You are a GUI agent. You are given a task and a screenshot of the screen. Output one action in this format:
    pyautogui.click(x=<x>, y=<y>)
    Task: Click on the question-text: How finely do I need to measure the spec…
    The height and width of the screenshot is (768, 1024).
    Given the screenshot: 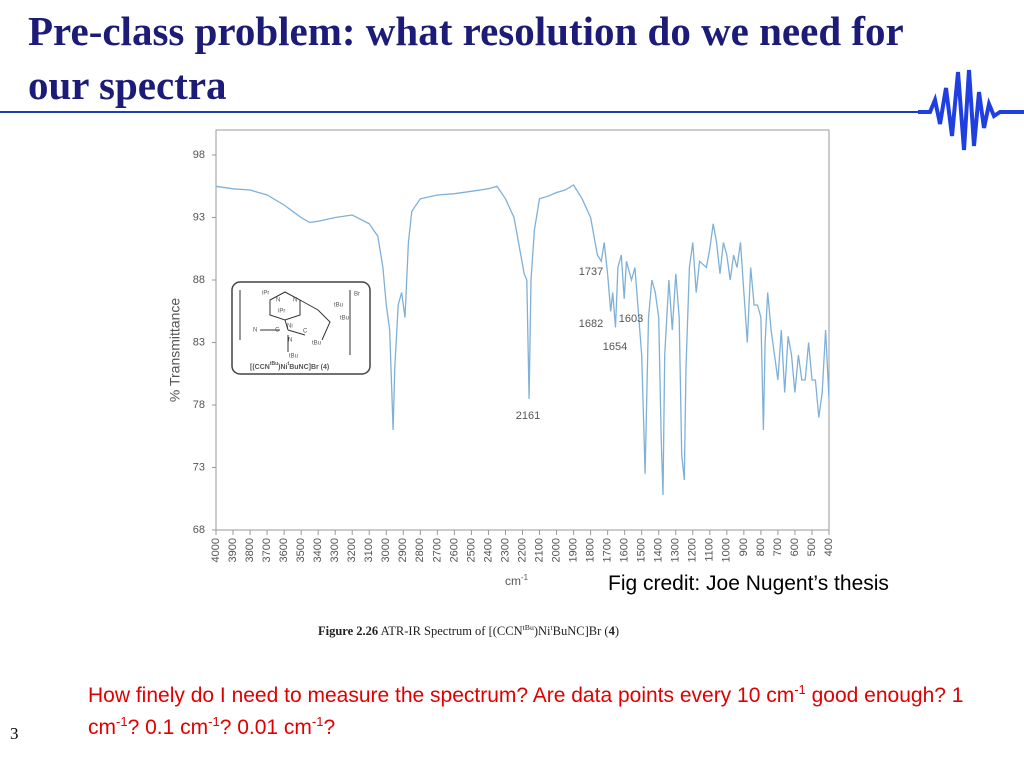 What is the action you would take?
    pyautogui.click(x=441, y=695)
    